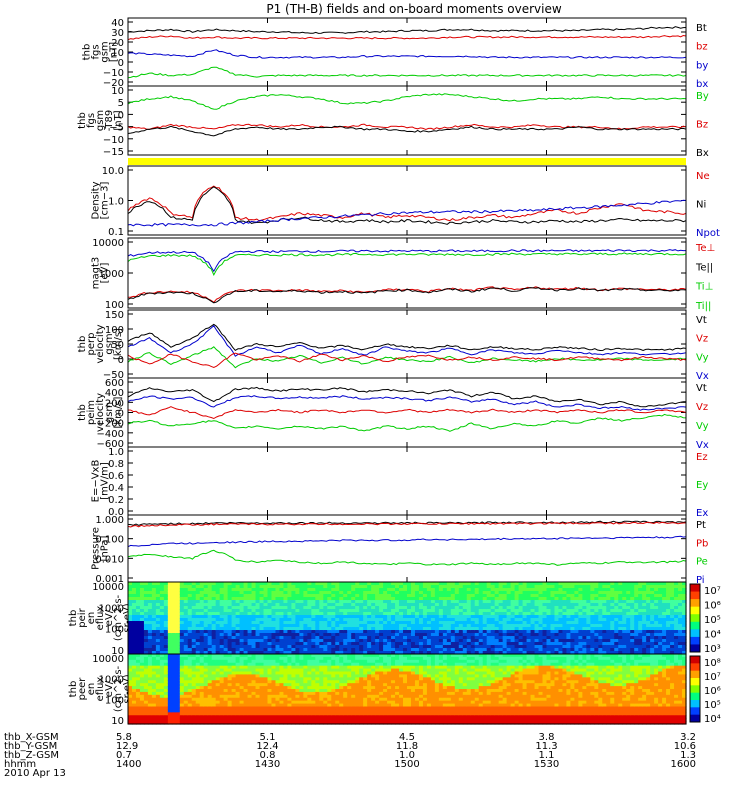  Describe the element at coordinates (695, 603) in the screenshot. I see `colorbar-segment` at that location.